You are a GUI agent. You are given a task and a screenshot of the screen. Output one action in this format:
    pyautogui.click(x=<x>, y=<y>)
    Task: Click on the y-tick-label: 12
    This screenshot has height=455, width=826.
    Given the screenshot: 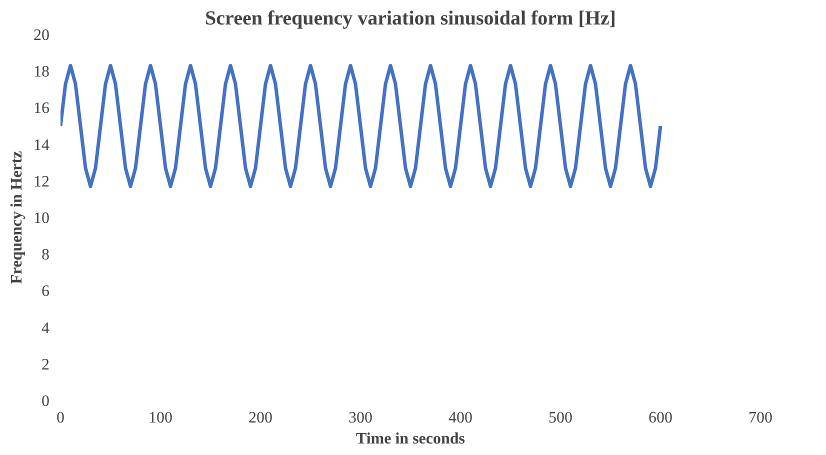 What is the action you would take?
    pyautogui.click(x=42, y=181)
    